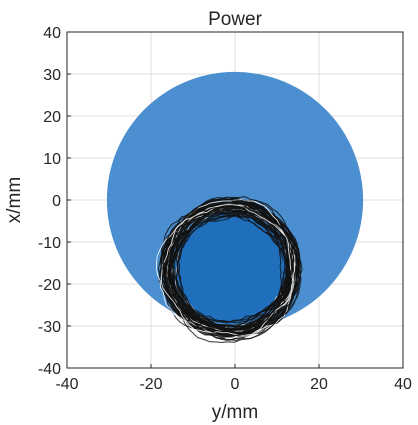 The image size is (418, 425). I want to click on chart-title: Power, so click(235, 19).